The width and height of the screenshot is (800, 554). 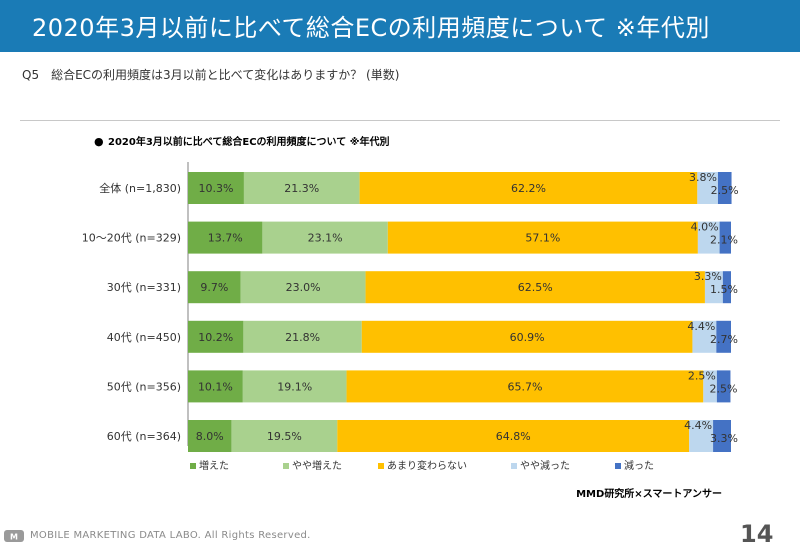 I want to click on data-label: 4.0%, so click(x=705, y=227).